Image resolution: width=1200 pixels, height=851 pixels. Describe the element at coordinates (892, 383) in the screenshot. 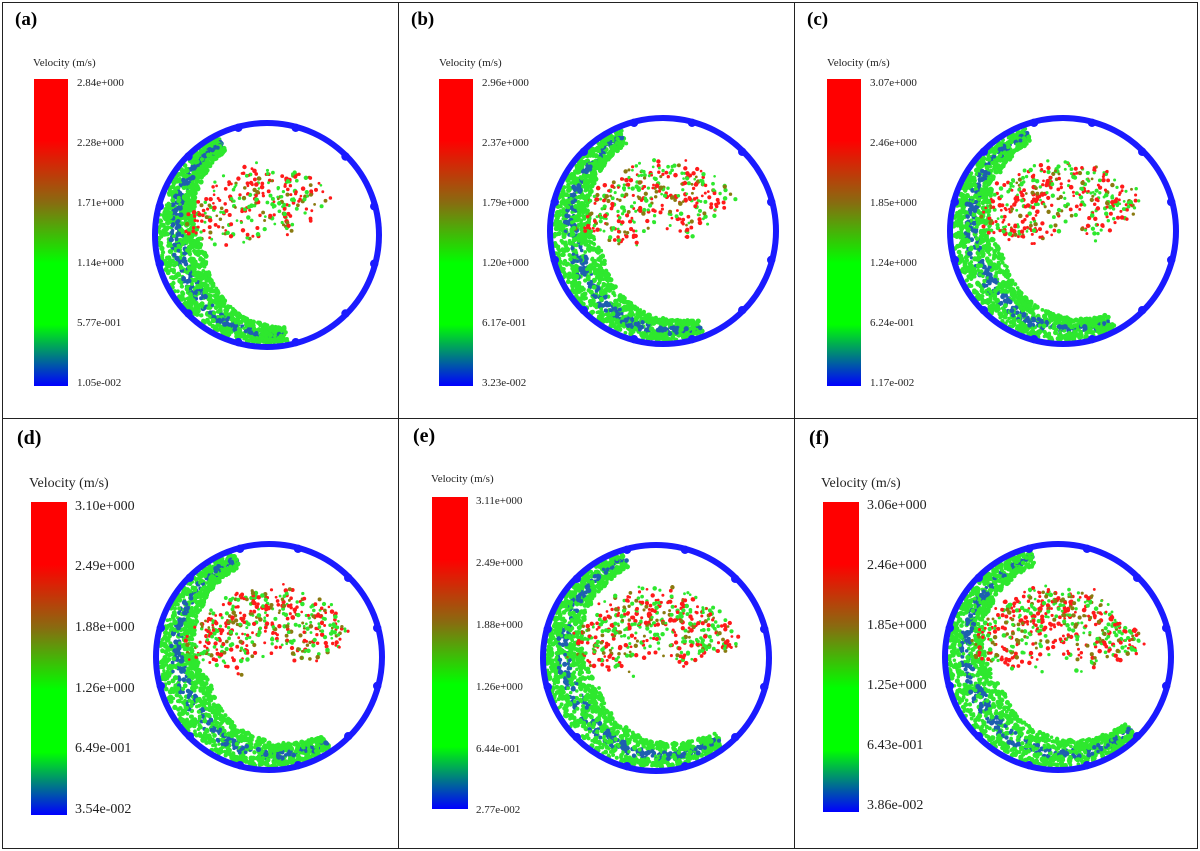

I see `tick-label-min: 1.17e-002` at that location.